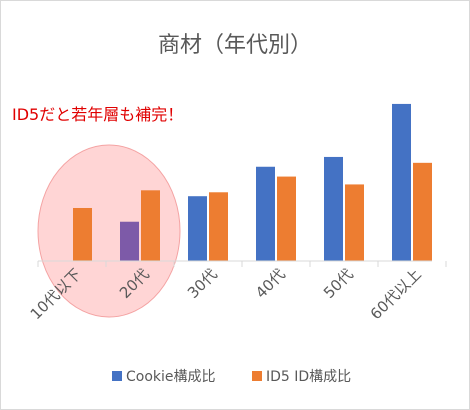 The height and width of the screenshot is (410, 470). Describe the element at coordinates (171, 377) in the screenshot. I see `legend-label-cookie: Cookie構成比` at that location.